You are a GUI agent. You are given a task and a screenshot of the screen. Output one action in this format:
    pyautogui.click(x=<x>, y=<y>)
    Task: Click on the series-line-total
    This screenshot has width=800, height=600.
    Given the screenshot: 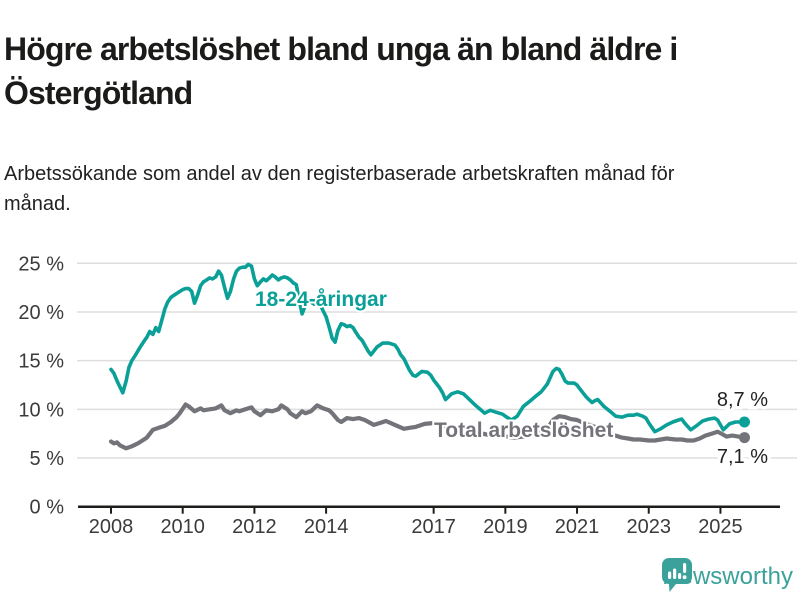 What is the action you would take?
    pyautogui.click(x=427, y=426)
    